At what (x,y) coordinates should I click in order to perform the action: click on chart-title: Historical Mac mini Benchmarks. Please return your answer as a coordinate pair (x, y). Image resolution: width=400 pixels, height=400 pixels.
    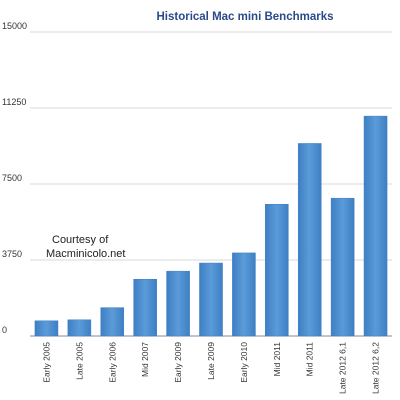
    Looking at the image, I should click on (244, 17).